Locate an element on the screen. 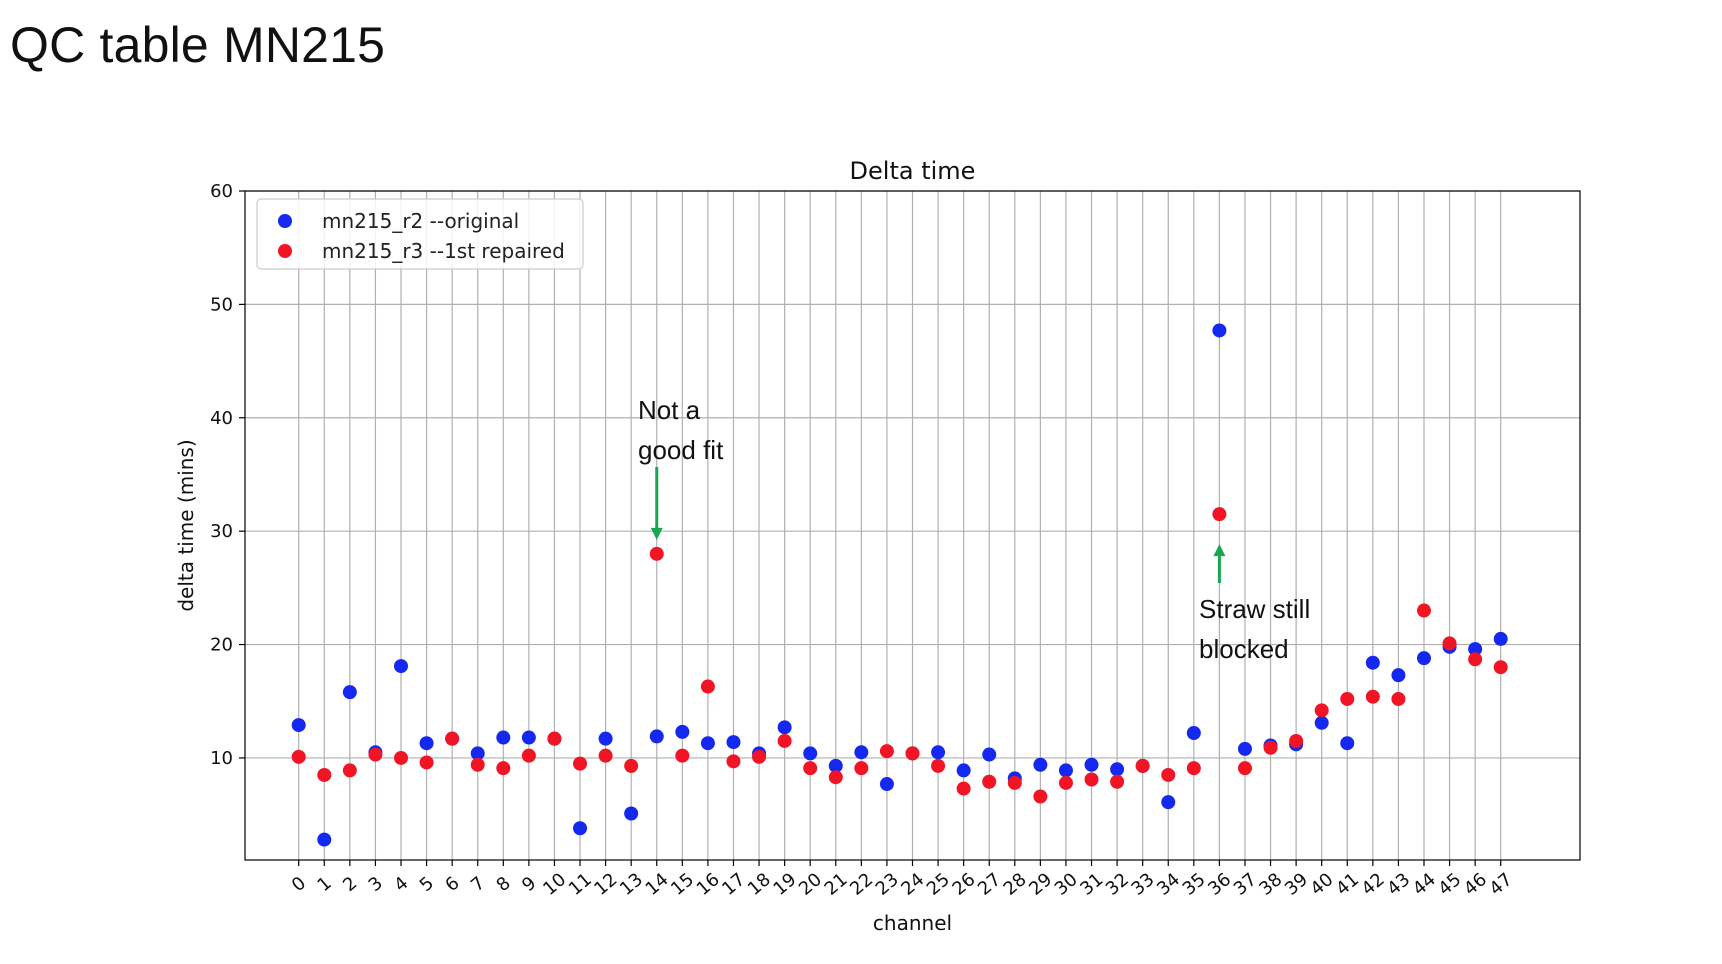 This screenshot has height=964, width=1722. x-tick-label: 7 is located at coordinates (478, 884).